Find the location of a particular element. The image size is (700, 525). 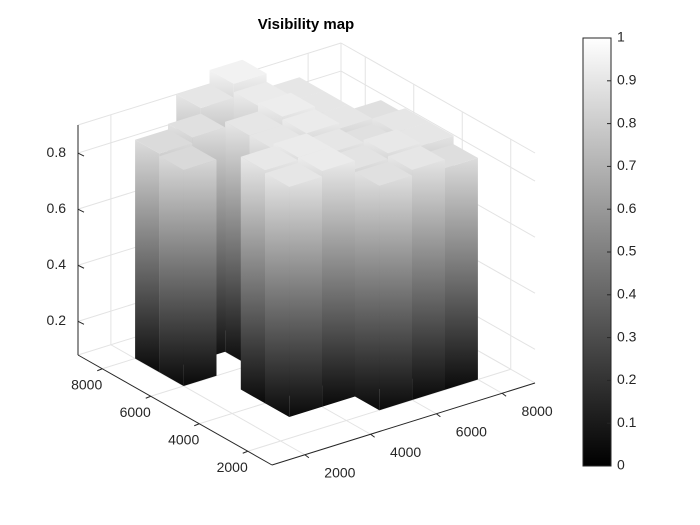

z-tick-label: 0.4 is located at coordinates (57, 264).